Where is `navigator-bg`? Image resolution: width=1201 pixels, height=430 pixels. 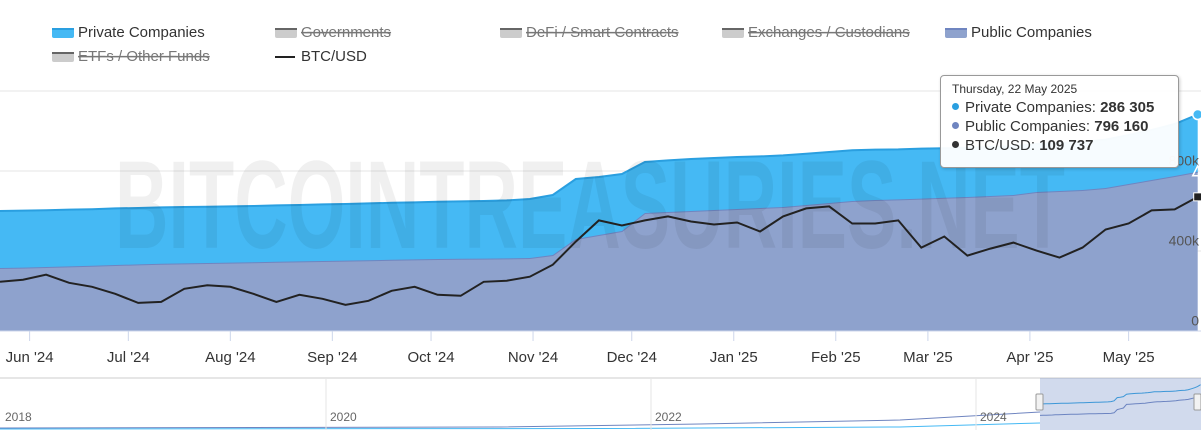
navigator-bg is located at coordinates (600, 404).